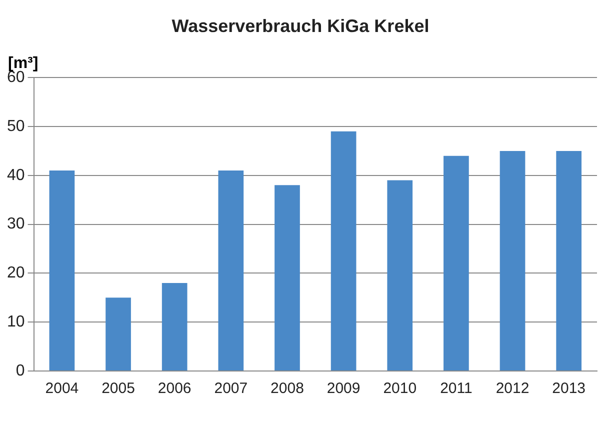 Image resolution: width=609 pixels, height=421 pixels. I want to click on y-tick-label: 0, so click(20, 371).